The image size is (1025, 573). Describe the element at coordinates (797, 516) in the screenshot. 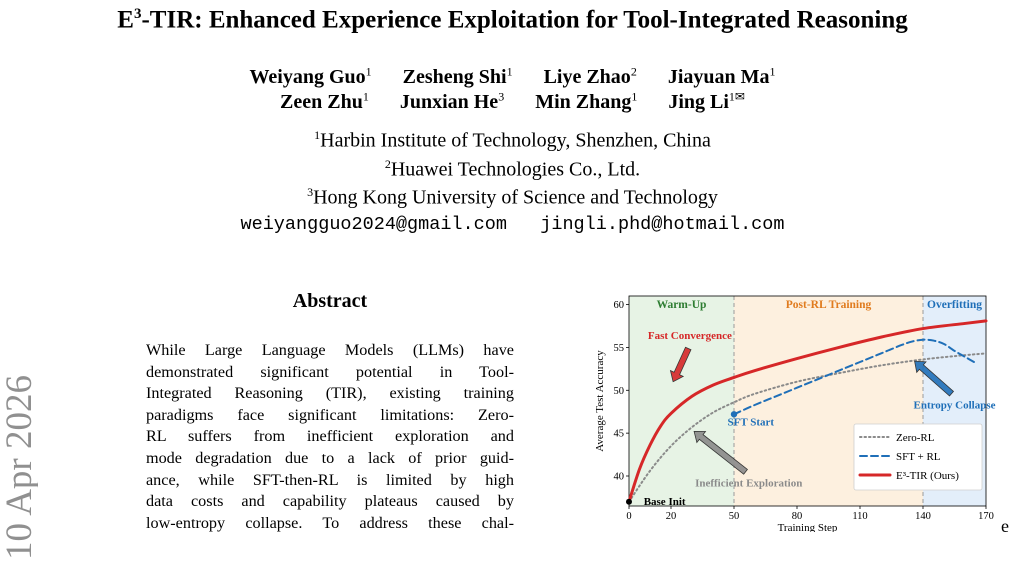

I see `x-tick-label: 80` at that location.